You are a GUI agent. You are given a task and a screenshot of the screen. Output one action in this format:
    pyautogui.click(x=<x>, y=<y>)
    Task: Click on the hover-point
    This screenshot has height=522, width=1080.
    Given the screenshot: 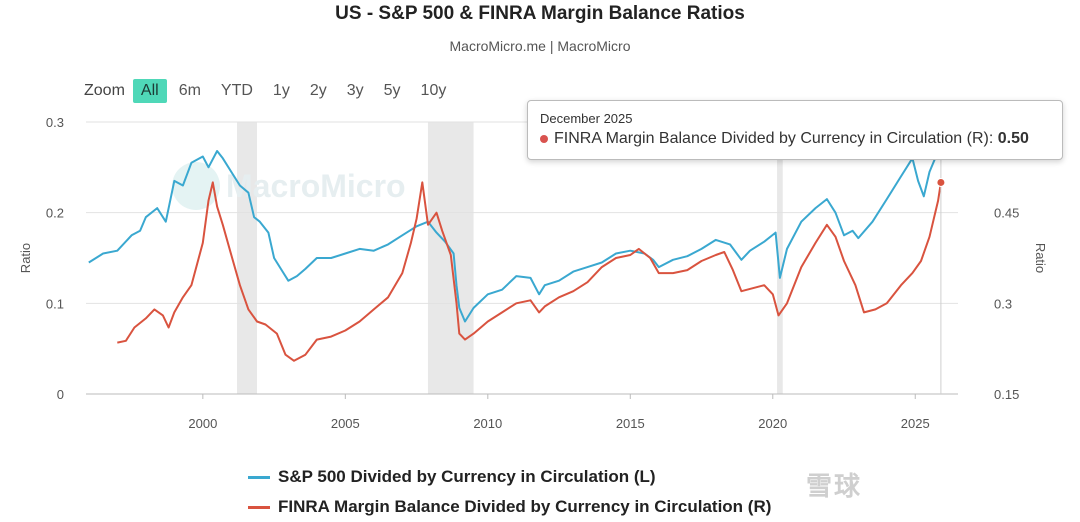 What is the action you would take?
    pyautogui.click(x=941, y=182)
    